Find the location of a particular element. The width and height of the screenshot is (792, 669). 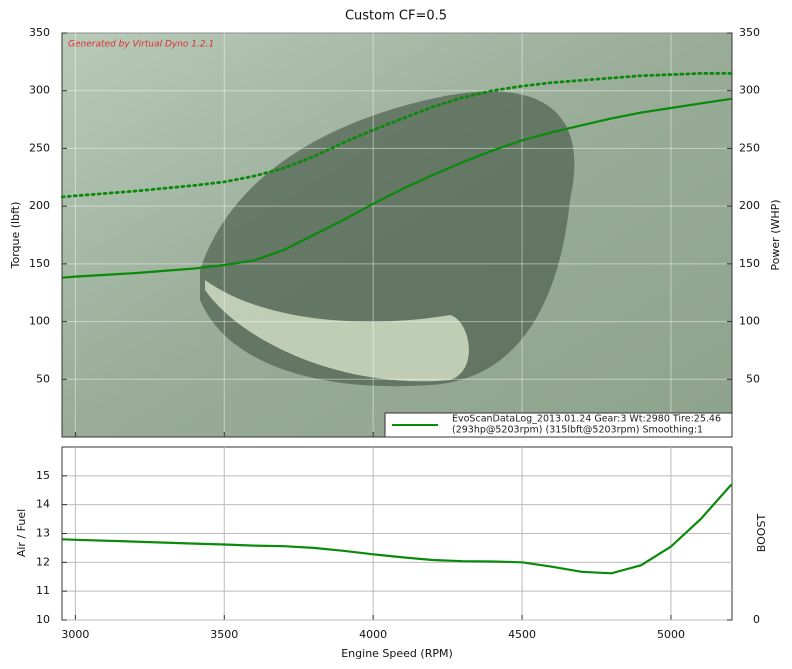

y-tick-label: 100 is located at coordinates (39, 321).